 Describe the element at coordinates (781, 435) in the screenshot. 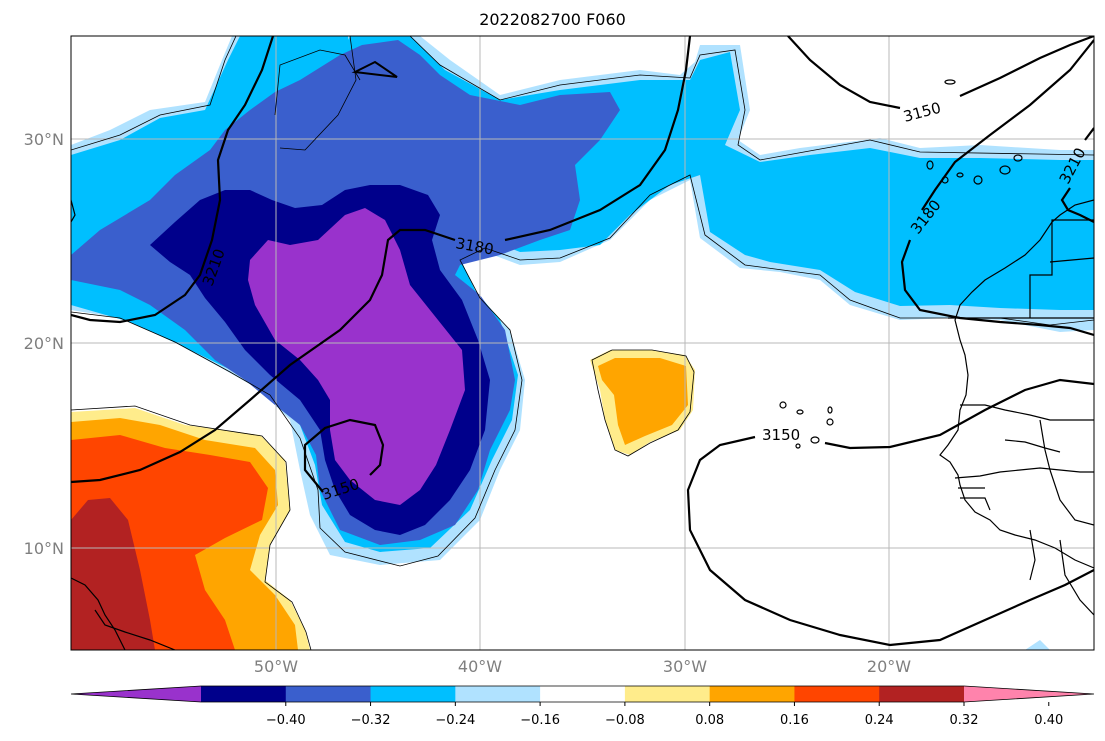

I see `contour-label-3150-east: 3150` at that location.